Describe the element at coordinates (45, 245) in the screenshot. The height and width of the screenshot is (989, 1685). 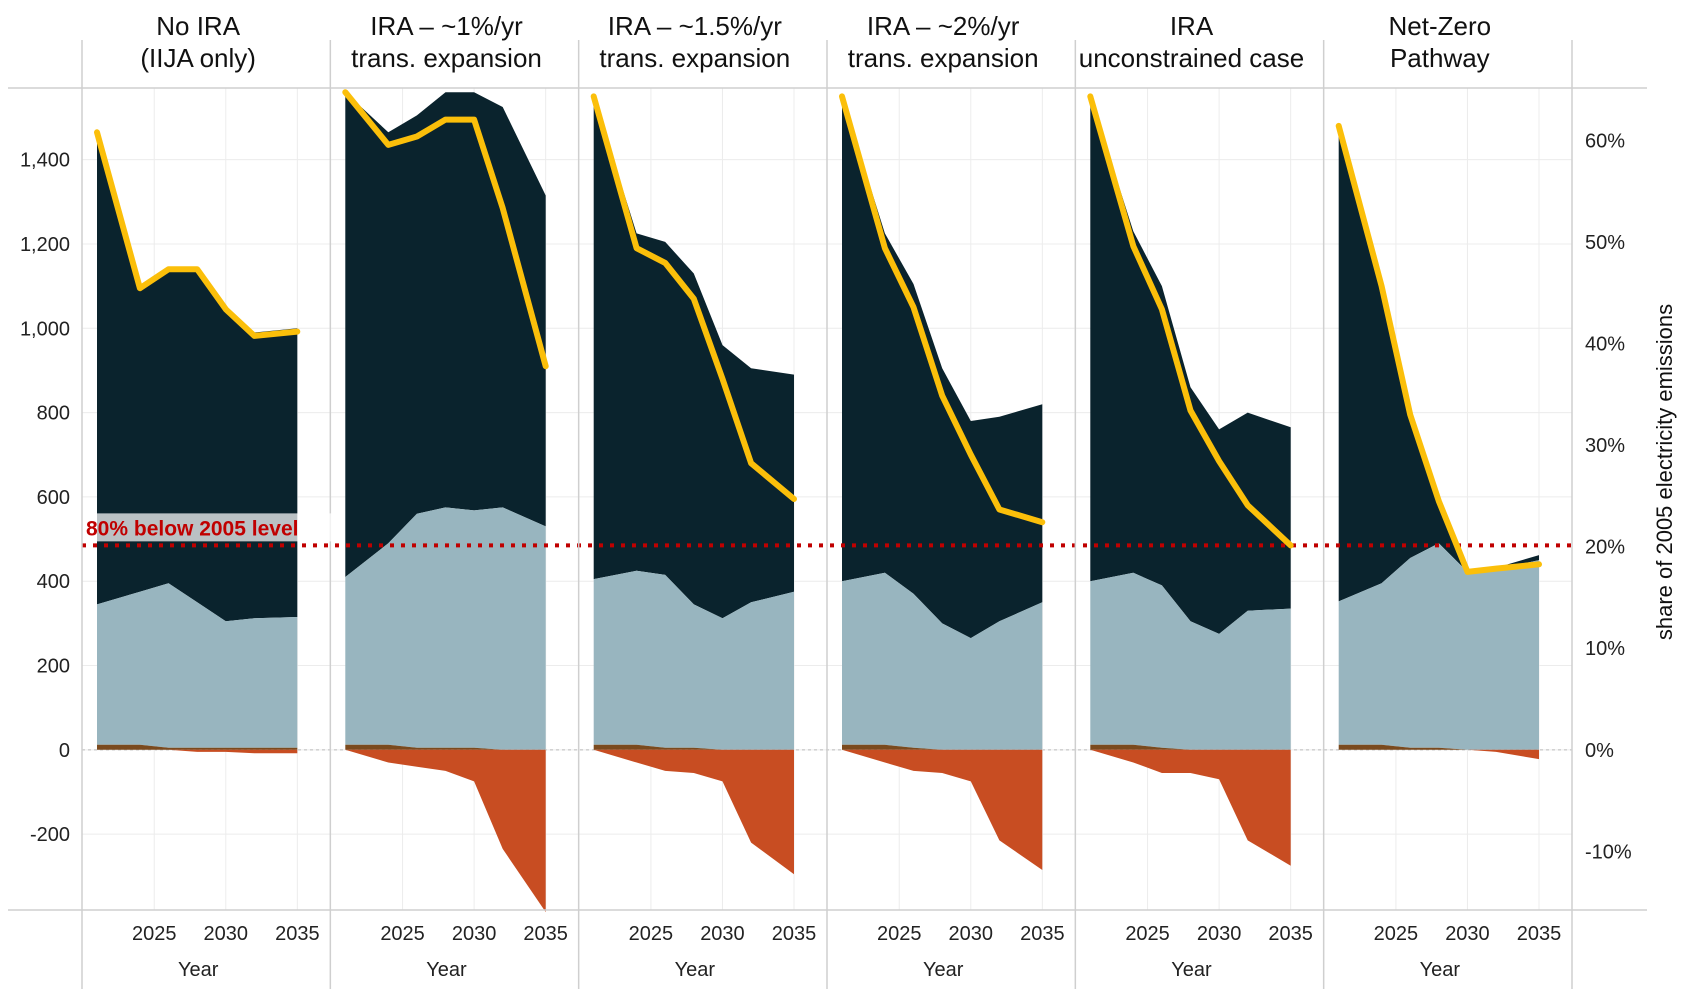
I see `y-tick-label: 1,200` at that location.